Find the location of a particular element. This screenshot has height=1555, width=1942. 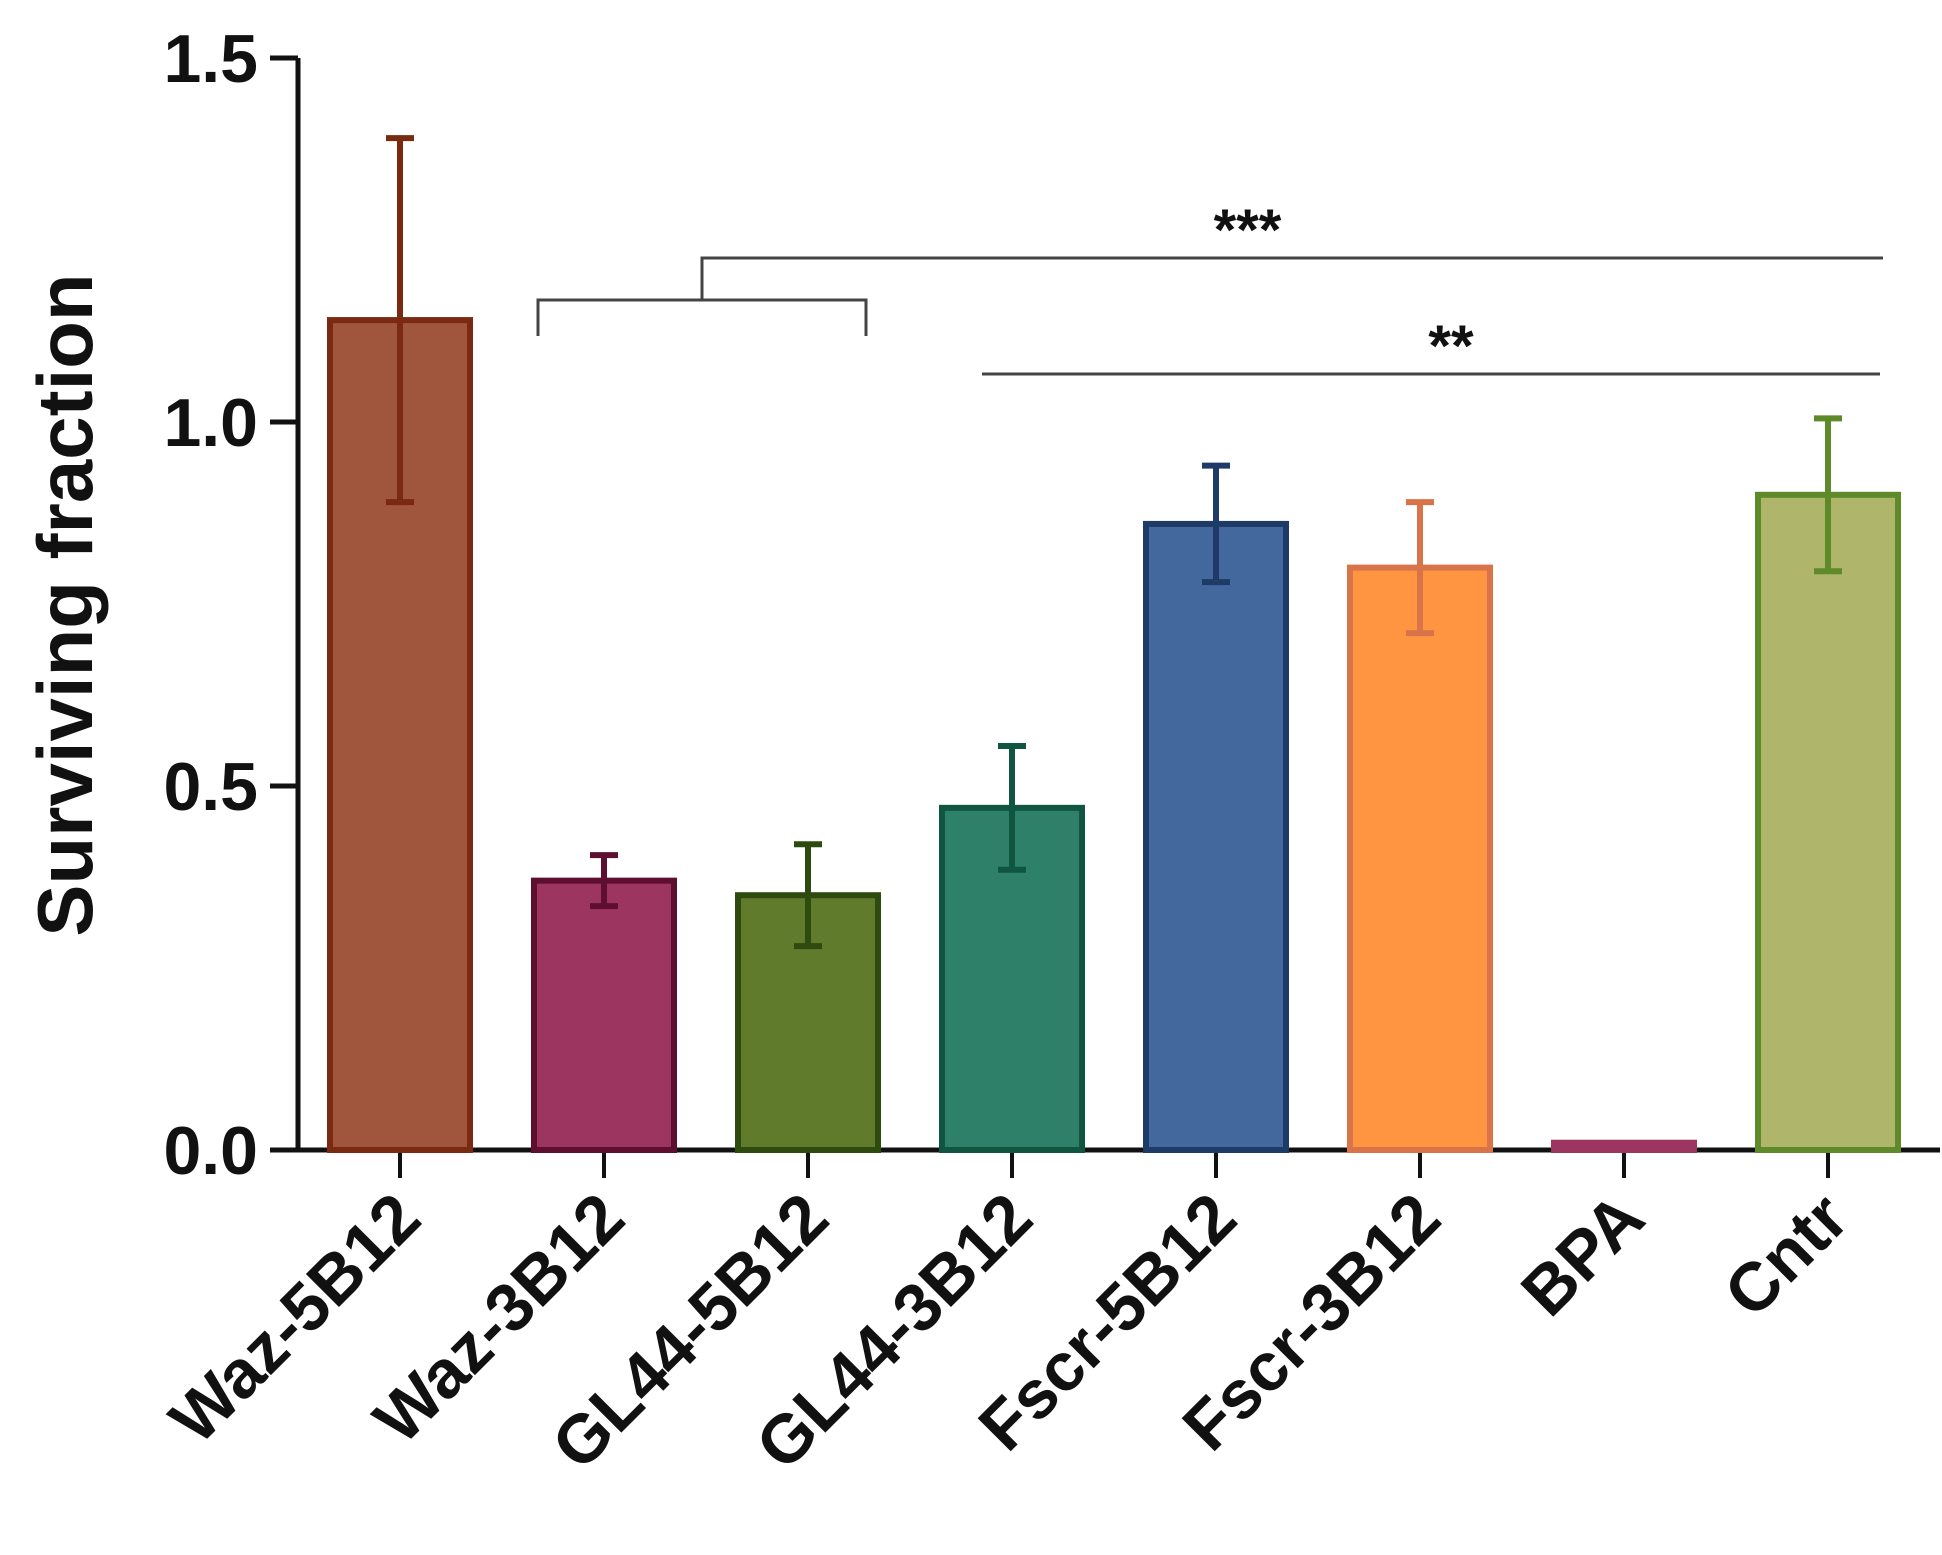

y-tick-label: 0.0 is located at coordinates (210, 1151).